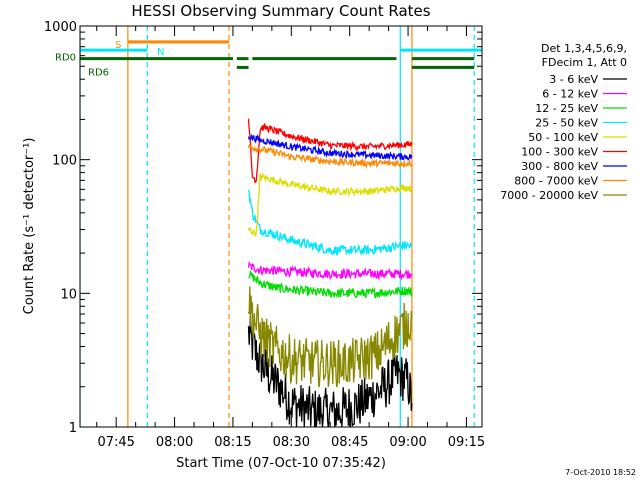  What do you see at coordinates (64, 161) in the screenshot?
I see `y-tick-label: 100` at bounding box center [64, 161].